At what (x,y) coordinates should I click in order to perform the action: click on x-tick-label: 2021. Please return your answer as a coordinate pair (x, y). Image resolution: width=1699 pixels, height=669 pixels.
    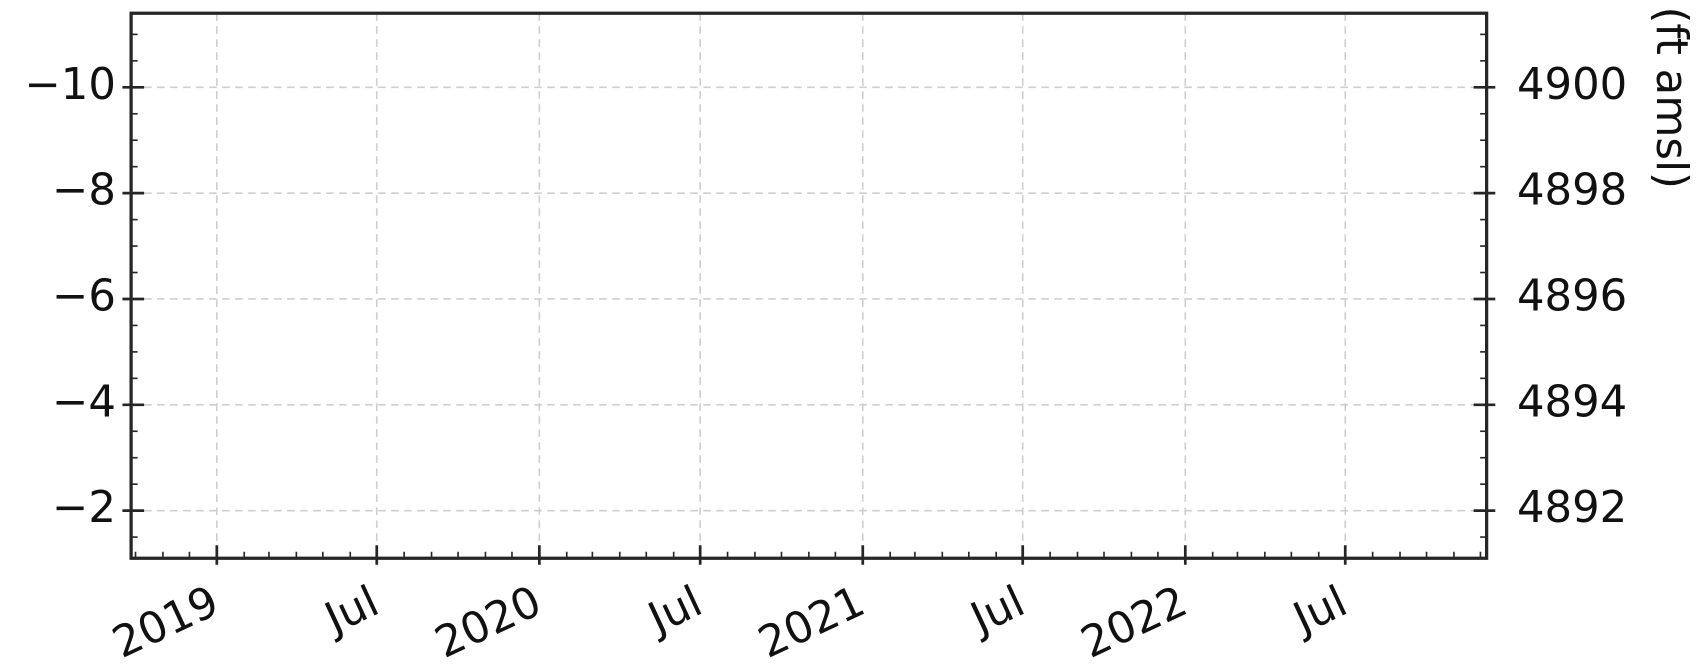
    Looking at the image, I should click on (811, 623).